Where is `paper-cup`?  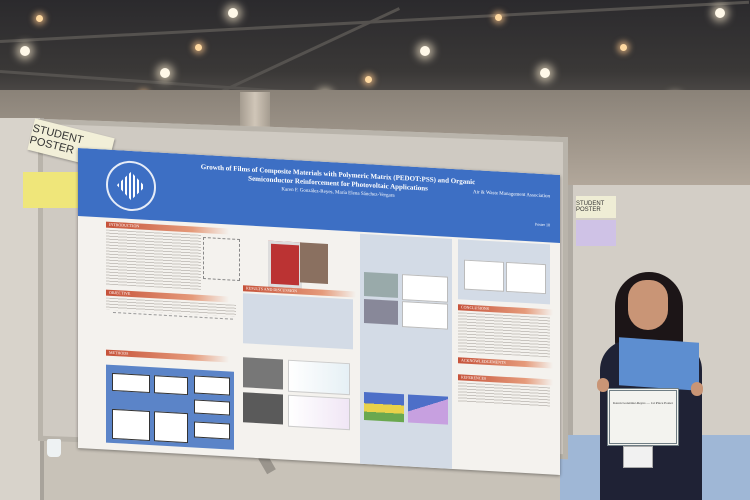
paper-cup is located at coordinates (54, 448).